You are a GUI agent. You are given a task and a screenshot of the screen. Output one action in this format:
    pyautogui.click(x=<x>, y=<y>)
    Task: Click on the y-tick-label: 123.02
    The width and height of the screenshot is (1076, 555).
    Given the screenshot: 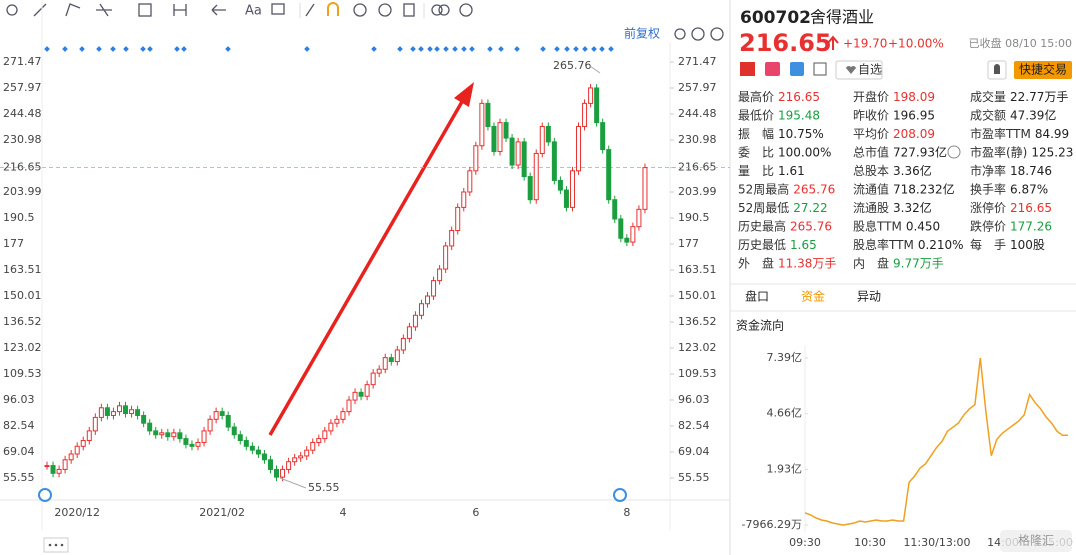 What is the action you would take?
    pyautogui.click(x=697, y=347)
    